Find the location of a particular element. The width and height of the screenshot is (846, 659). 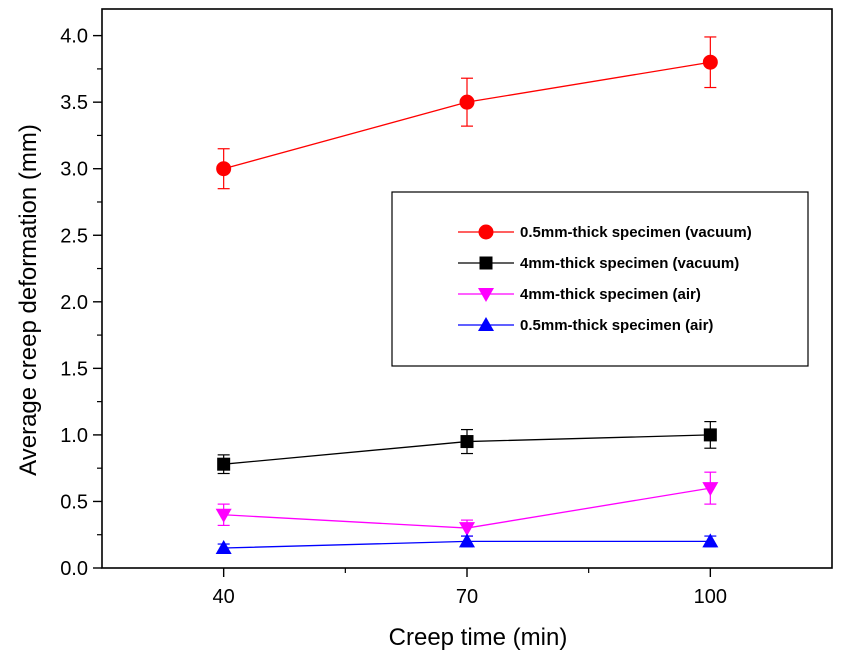

legend-box is located at coordinates (600, 279).